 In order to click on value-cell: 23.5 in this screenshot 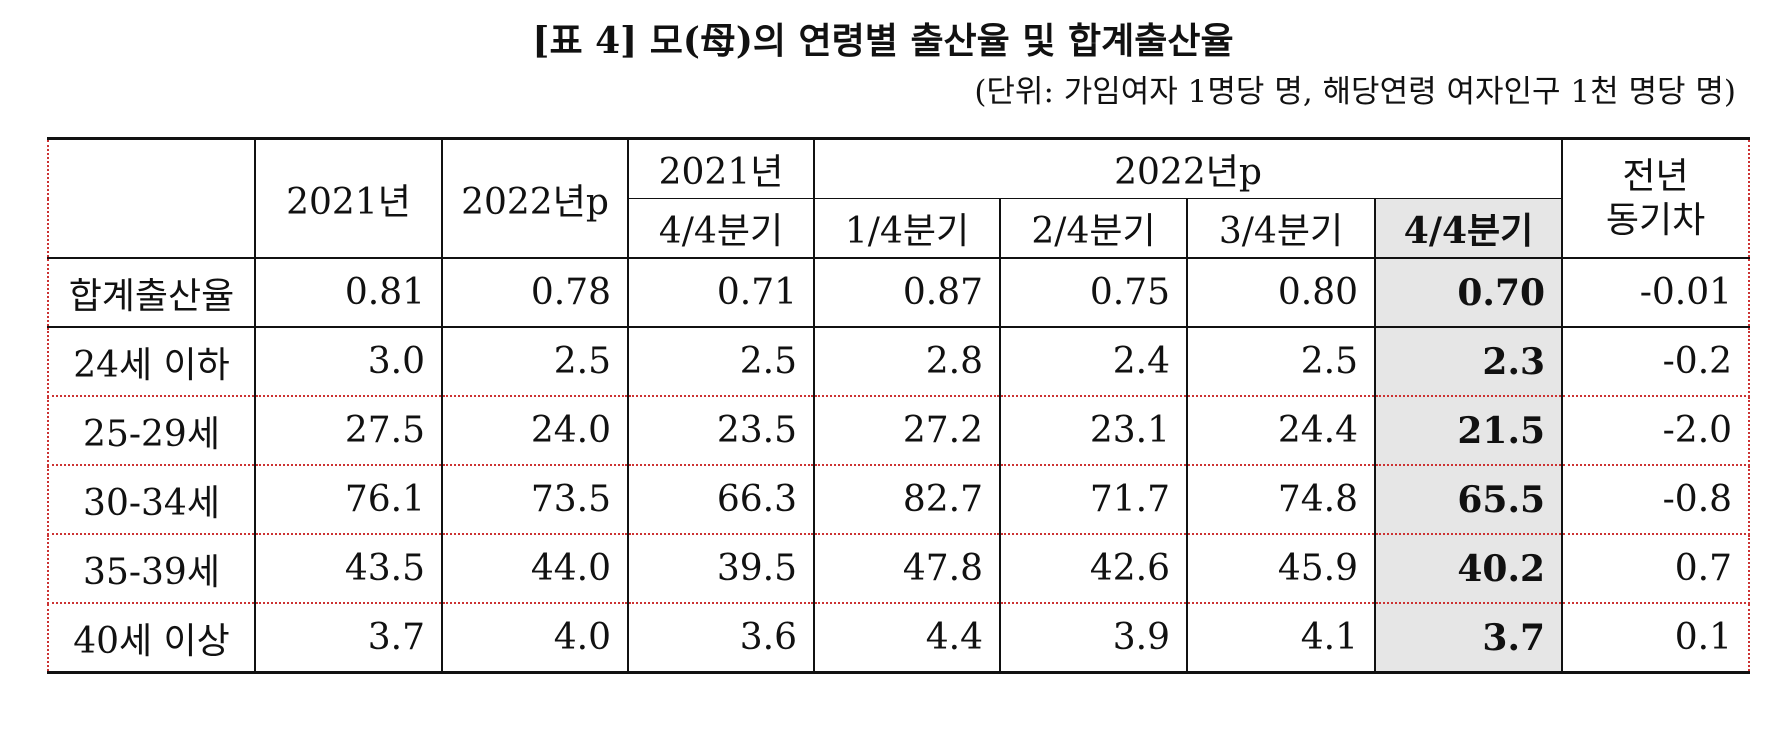, I will do `click(721, 431)`.